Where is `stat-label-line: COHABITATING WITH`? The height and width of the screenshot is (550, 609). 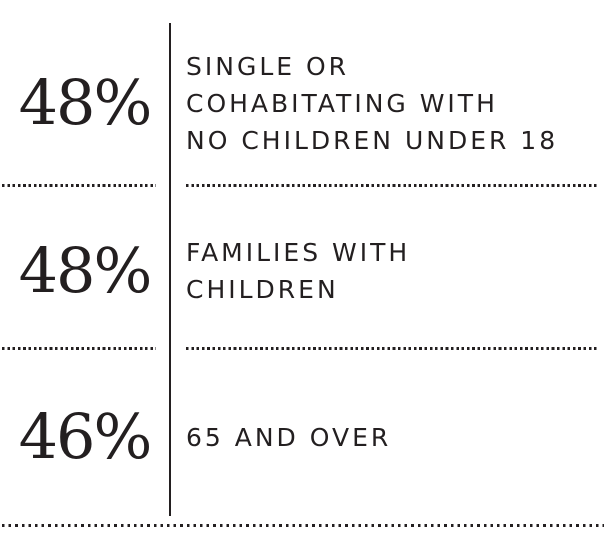 stat-label-line: COHABITATING WITH is located at coordinates (342, 103).